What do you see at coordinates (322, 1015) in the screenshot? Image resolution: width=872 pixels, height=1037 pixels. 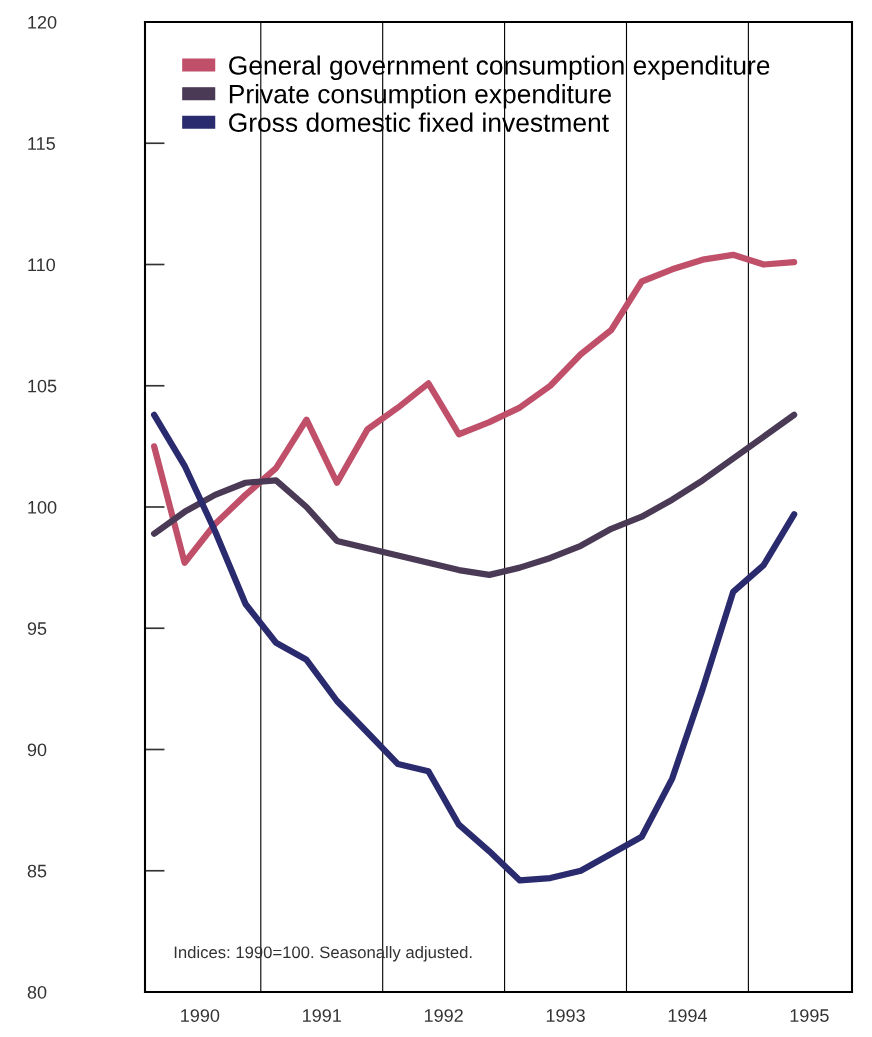 I see `x-tick-label: 1991` at bounding box center [322, 1015].